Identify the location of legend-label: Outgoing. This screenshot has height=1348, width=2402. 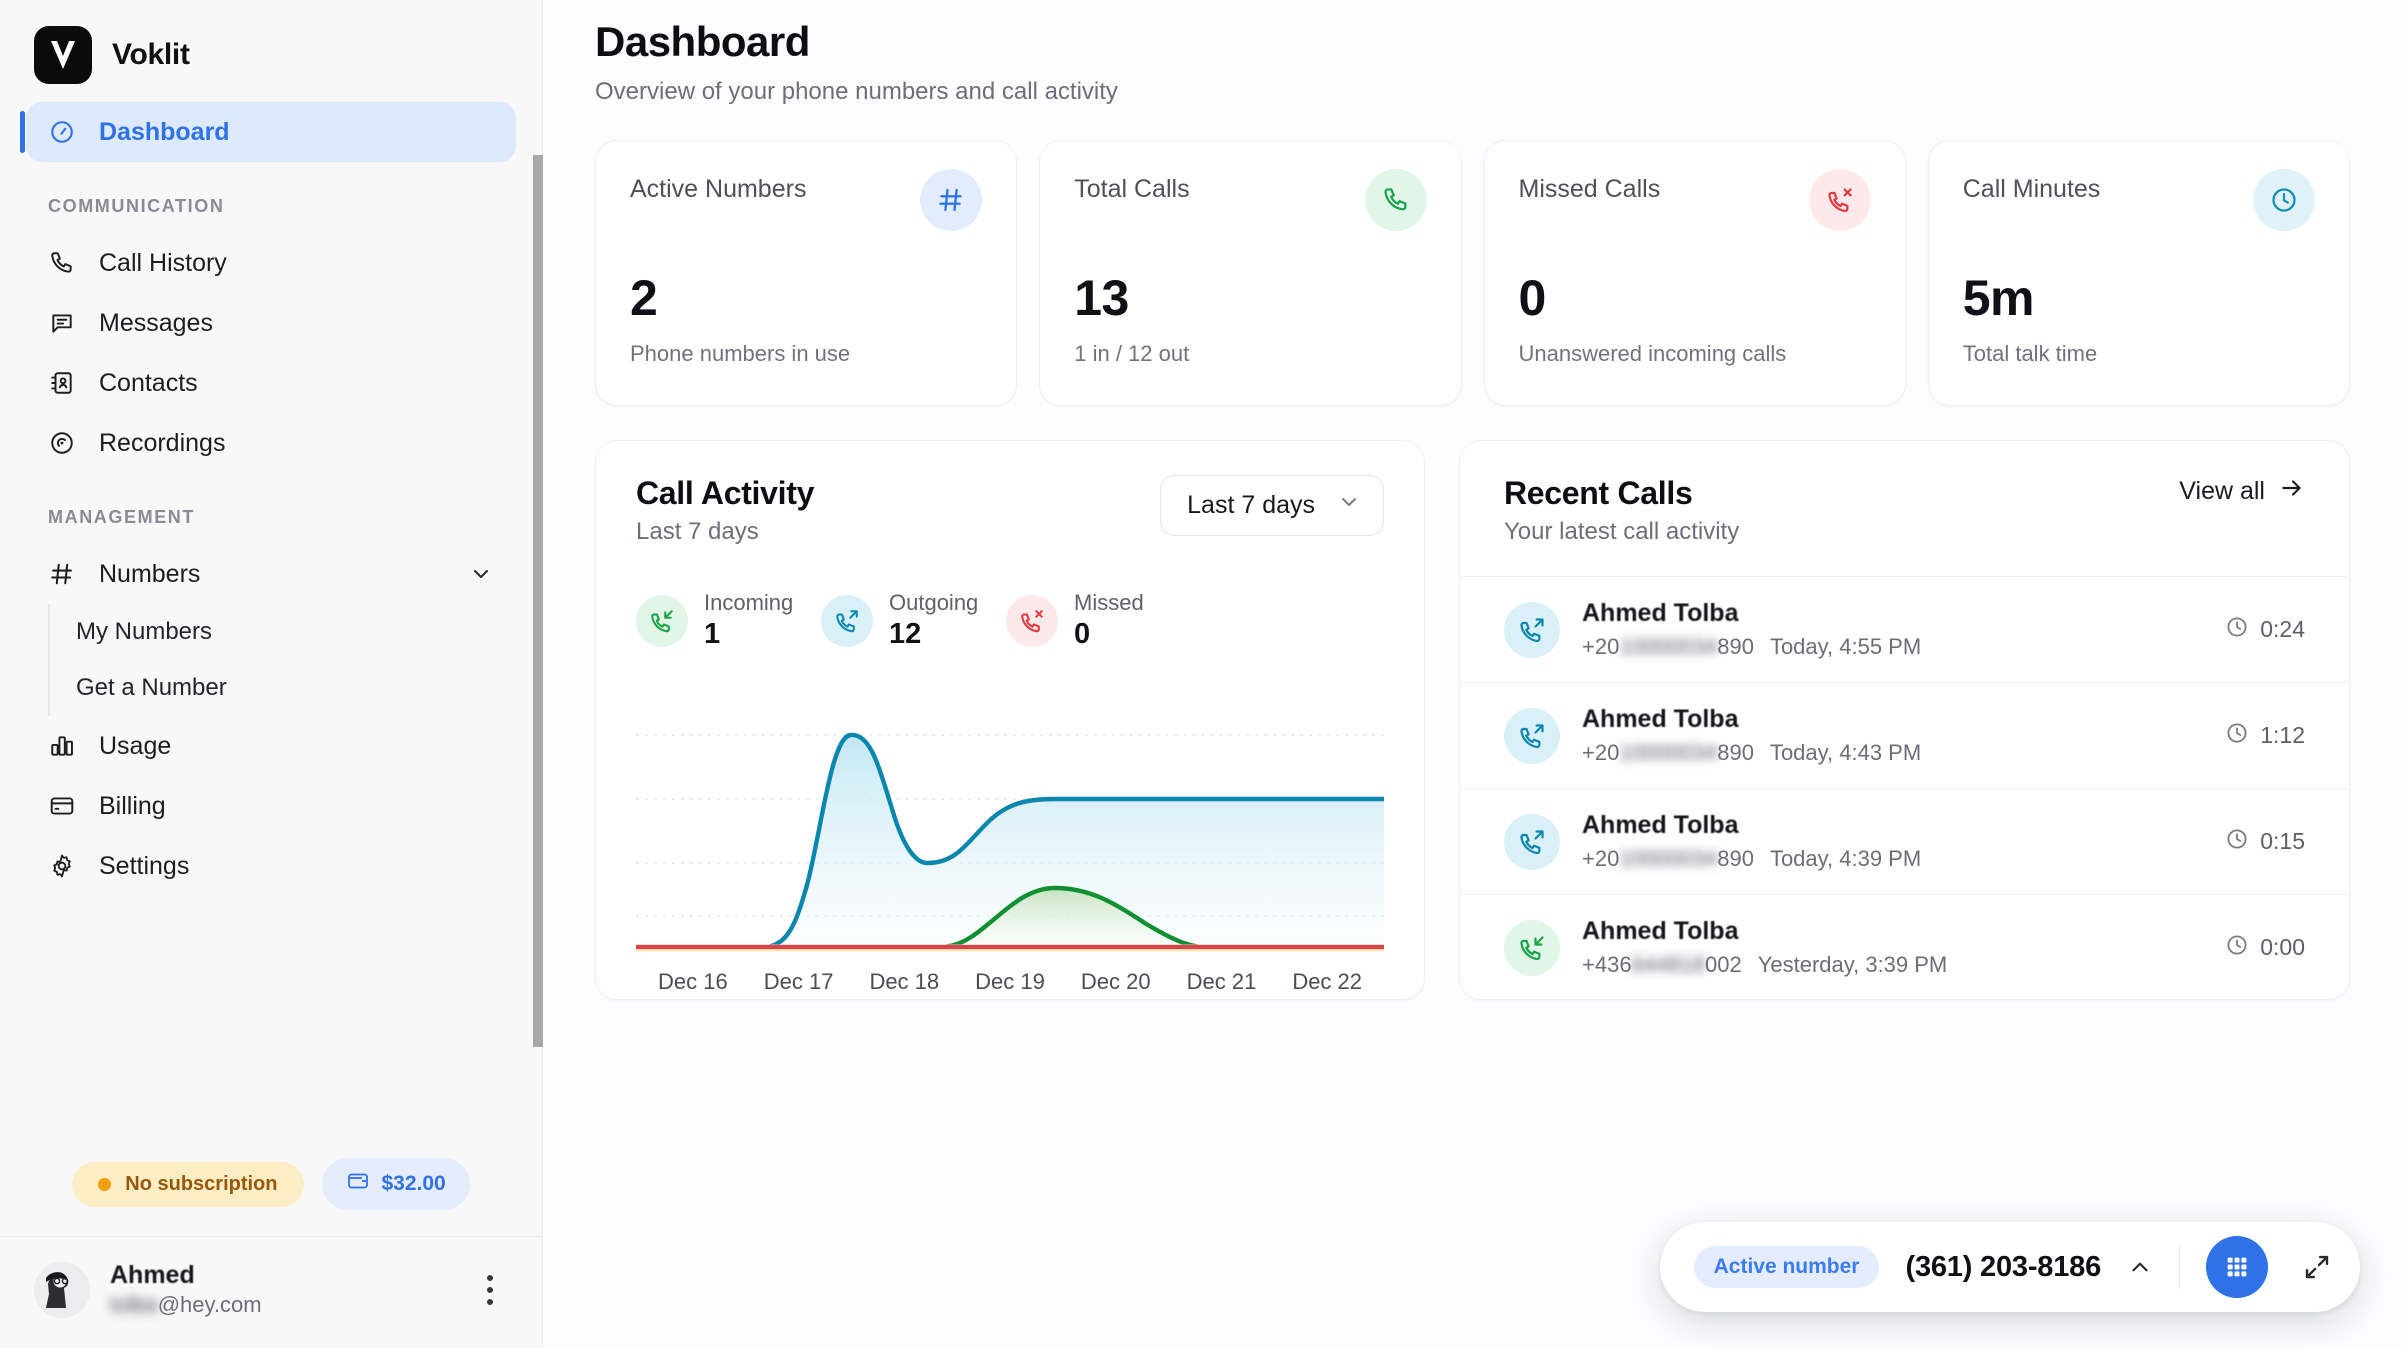
(934, 602).